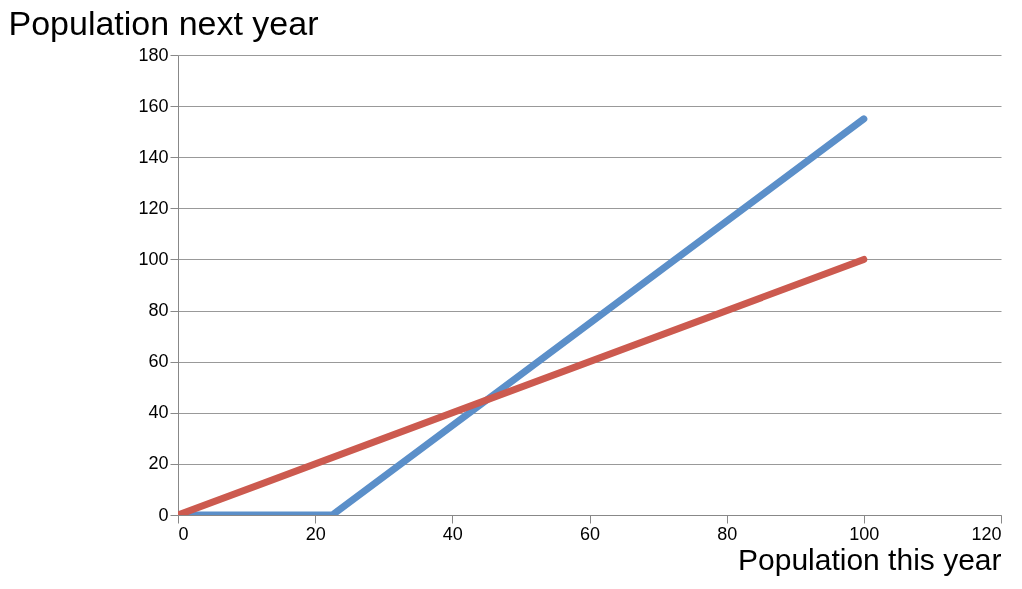 This screenshot has width=1022, height=589. I want to click on y-axis-title: Population next year, so click(163, 22).